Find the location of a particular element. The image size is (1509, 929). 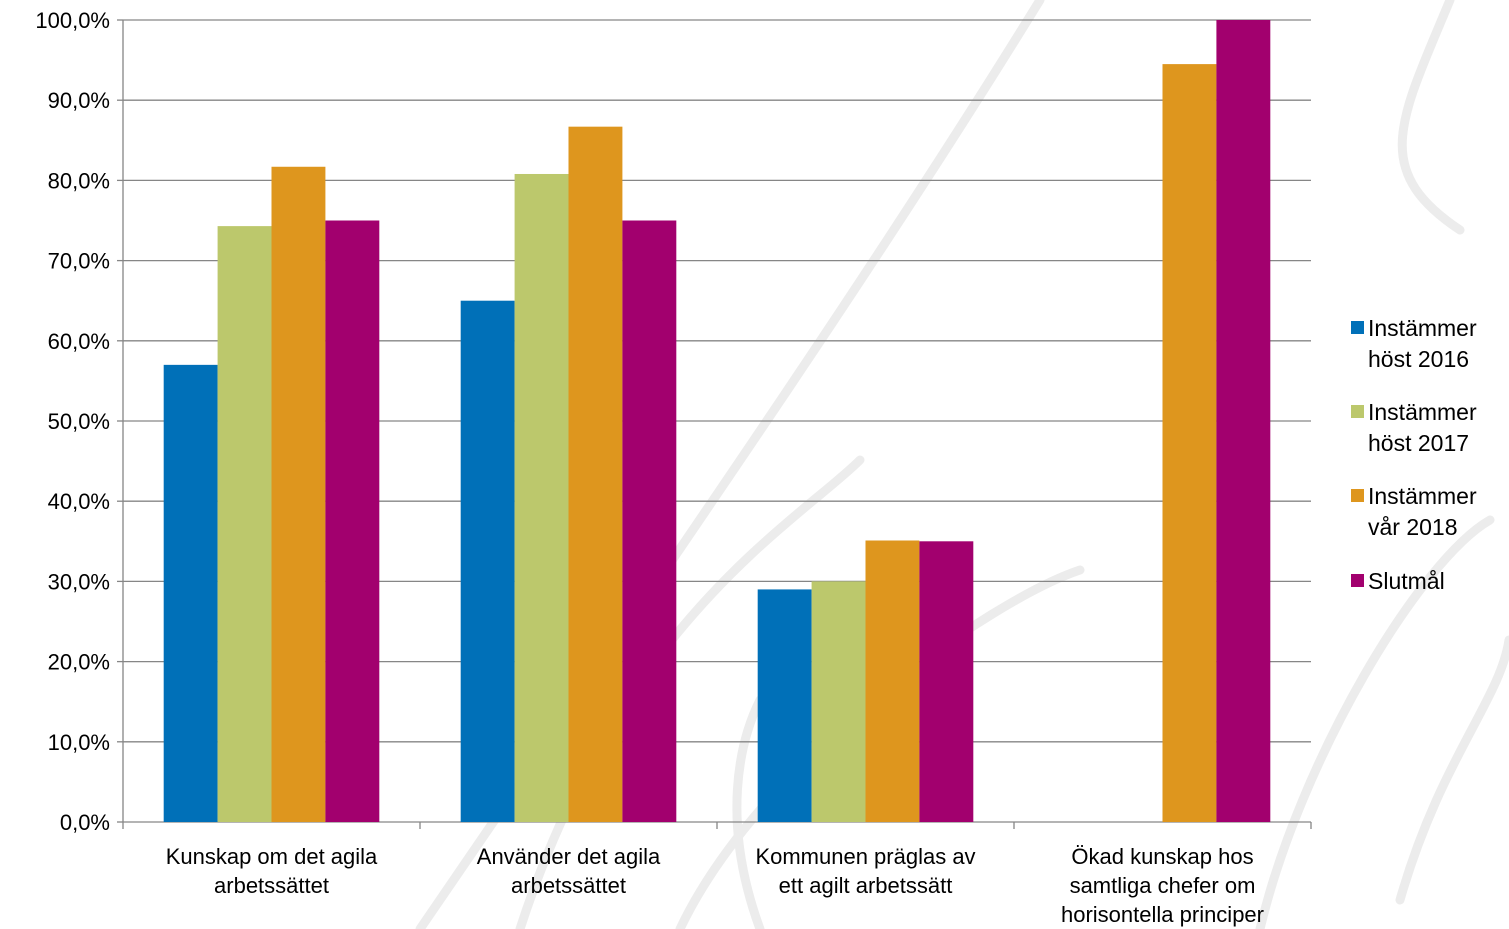

category-label: Kommunen präglas av is located at coordinates (865, 856).